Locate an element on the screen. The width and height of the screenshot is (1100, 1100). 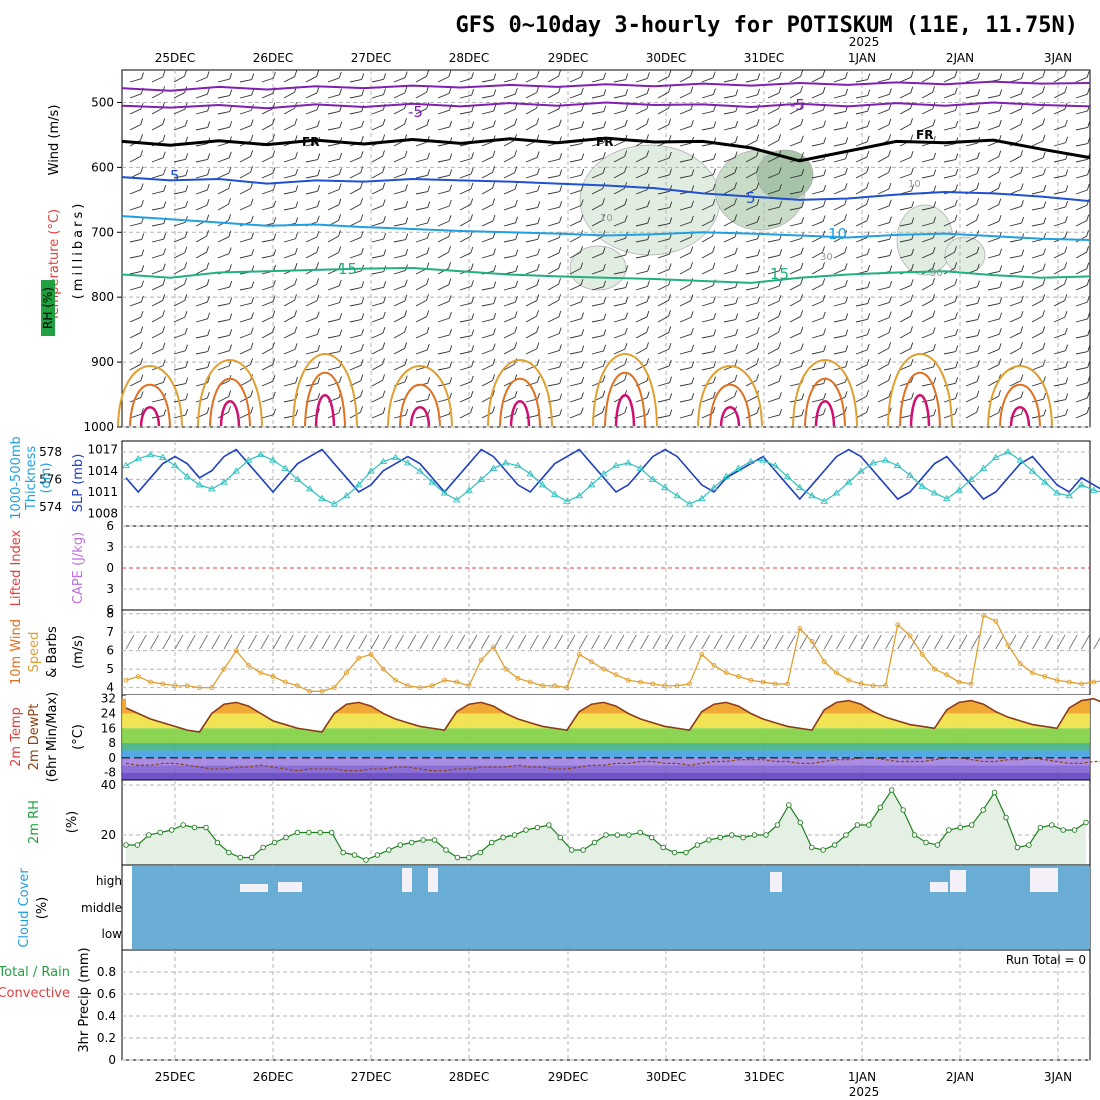
wind10-tick-label: 7 is located at coordinates (110, 632).